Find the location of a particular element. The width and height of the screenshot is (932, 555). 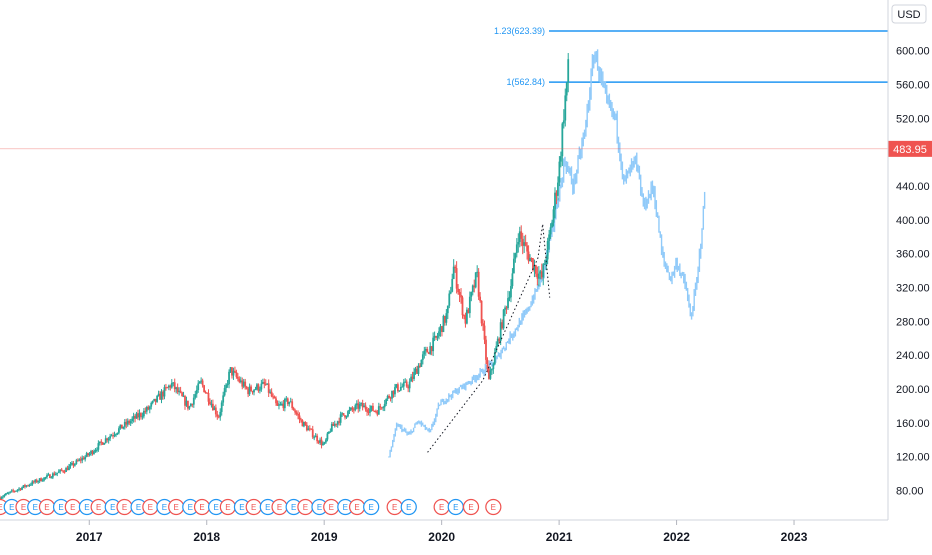

price-tick-label: 240.00 is located at coordinates (913, 356).